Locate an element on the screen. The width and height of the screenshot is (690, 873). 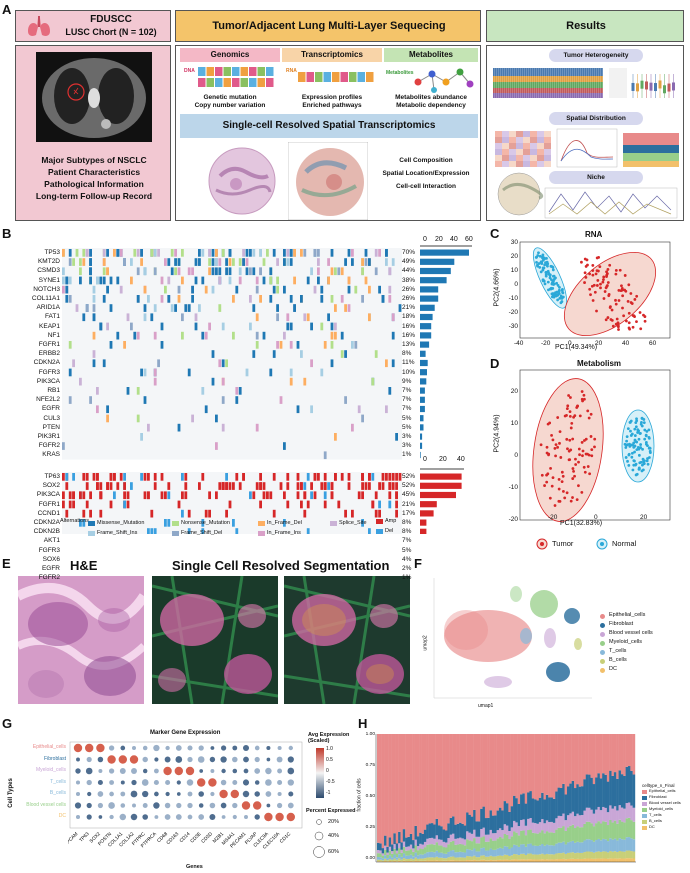
legend-label: Nonsense_Mutation is located at coordinates (205, 523).